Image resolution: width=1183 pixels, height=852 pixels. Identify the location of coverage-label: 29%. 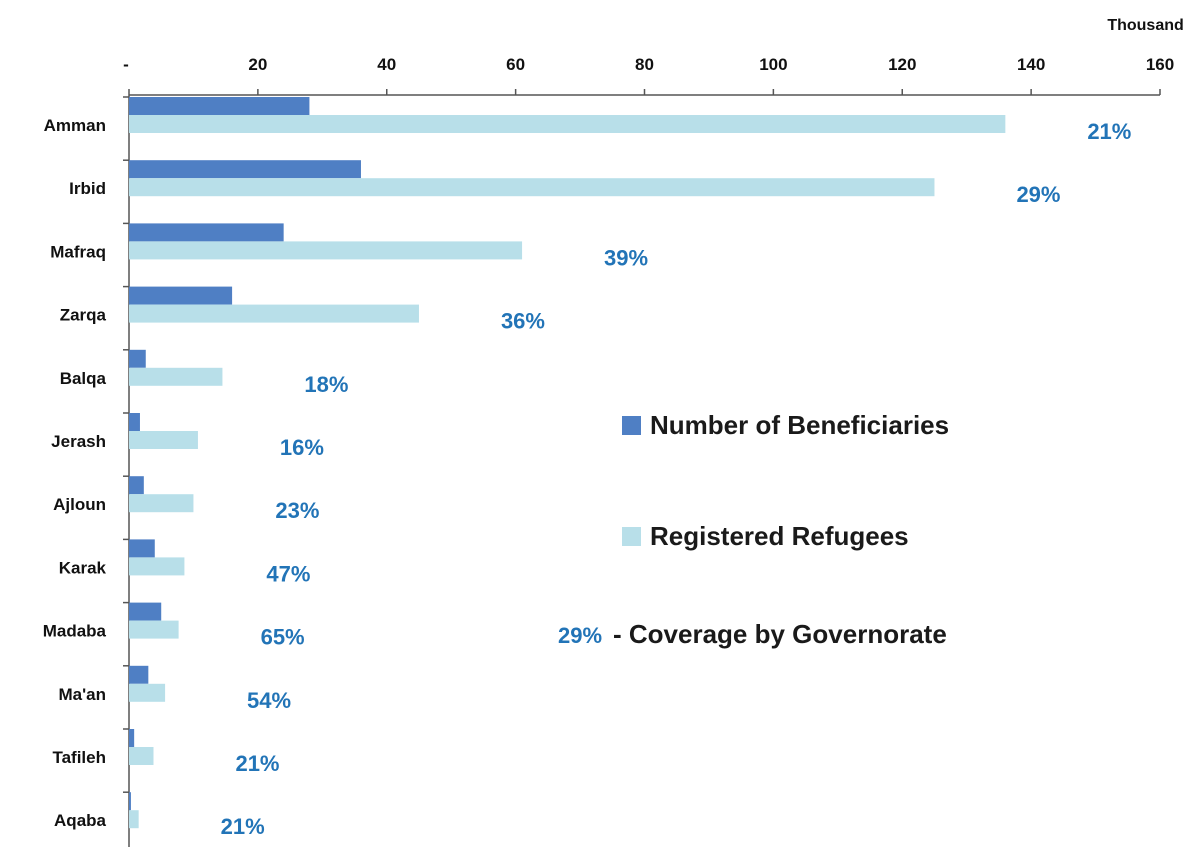
(1038, 194).